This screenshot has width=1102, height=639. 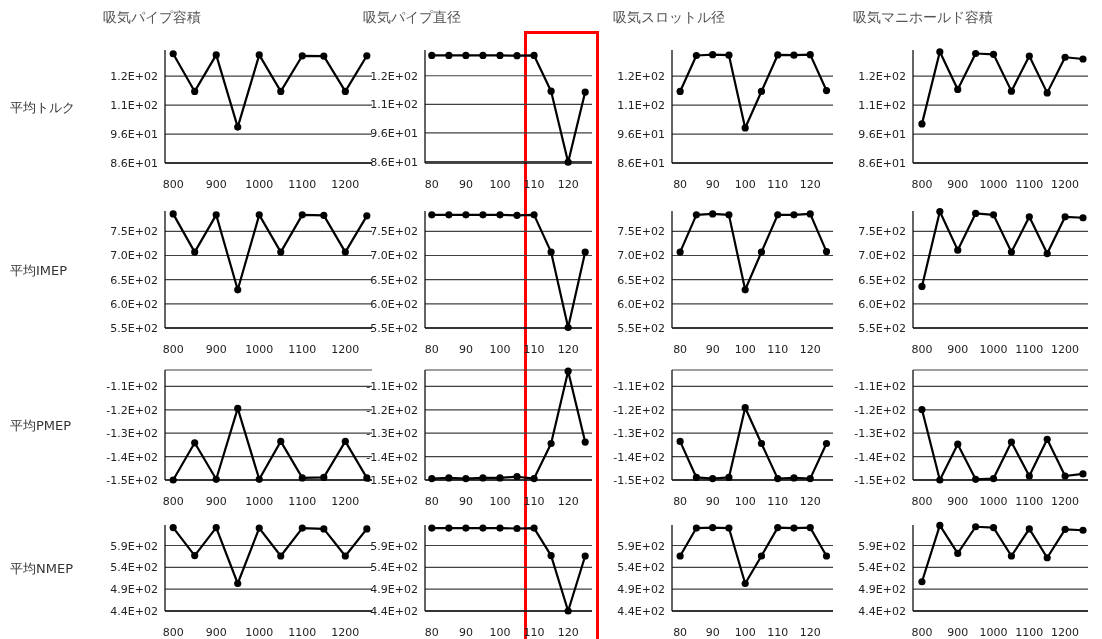 What do you see at coordinates (134, 328) in the screenshot?
I see `y-tick-label: 5.5E+02` at bounding box center [134, 328].